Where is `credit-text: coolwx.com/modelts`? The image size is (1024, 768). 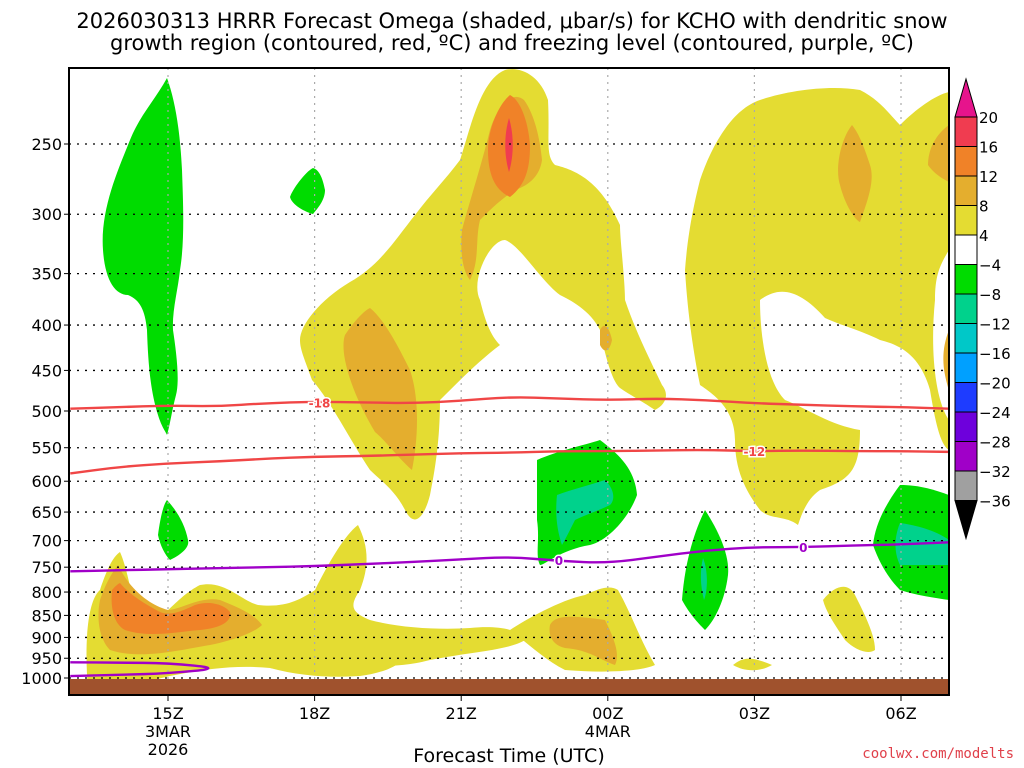 credit-text: coolwx.com/modelts is located at coordinates (938, 754).